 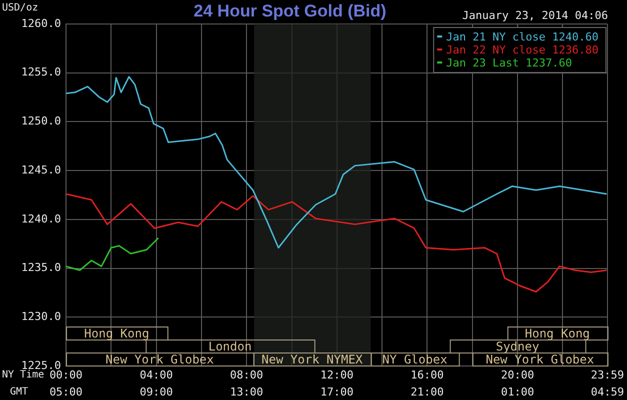 What do you see at coordinates (41, 169) in the screenshot?
I see `y-tick-label: 1245.0` at bounding box center [41, 169].